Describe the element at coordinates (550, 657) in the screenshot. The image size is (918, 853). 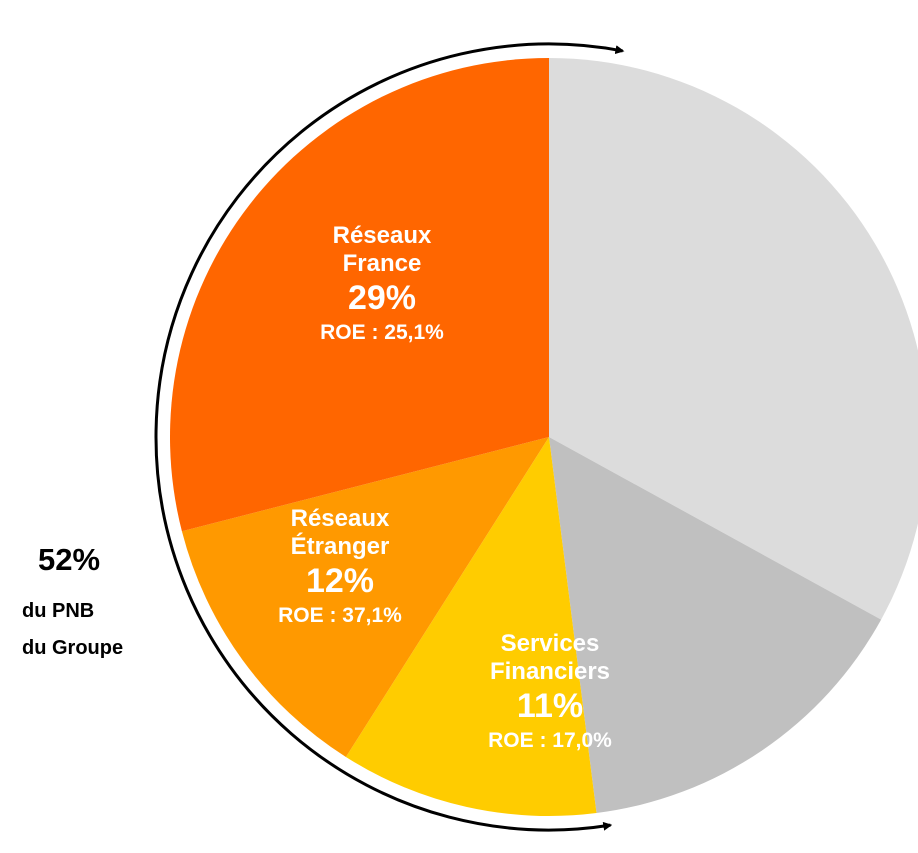
I see `category-label: Services Financiers` at that location.